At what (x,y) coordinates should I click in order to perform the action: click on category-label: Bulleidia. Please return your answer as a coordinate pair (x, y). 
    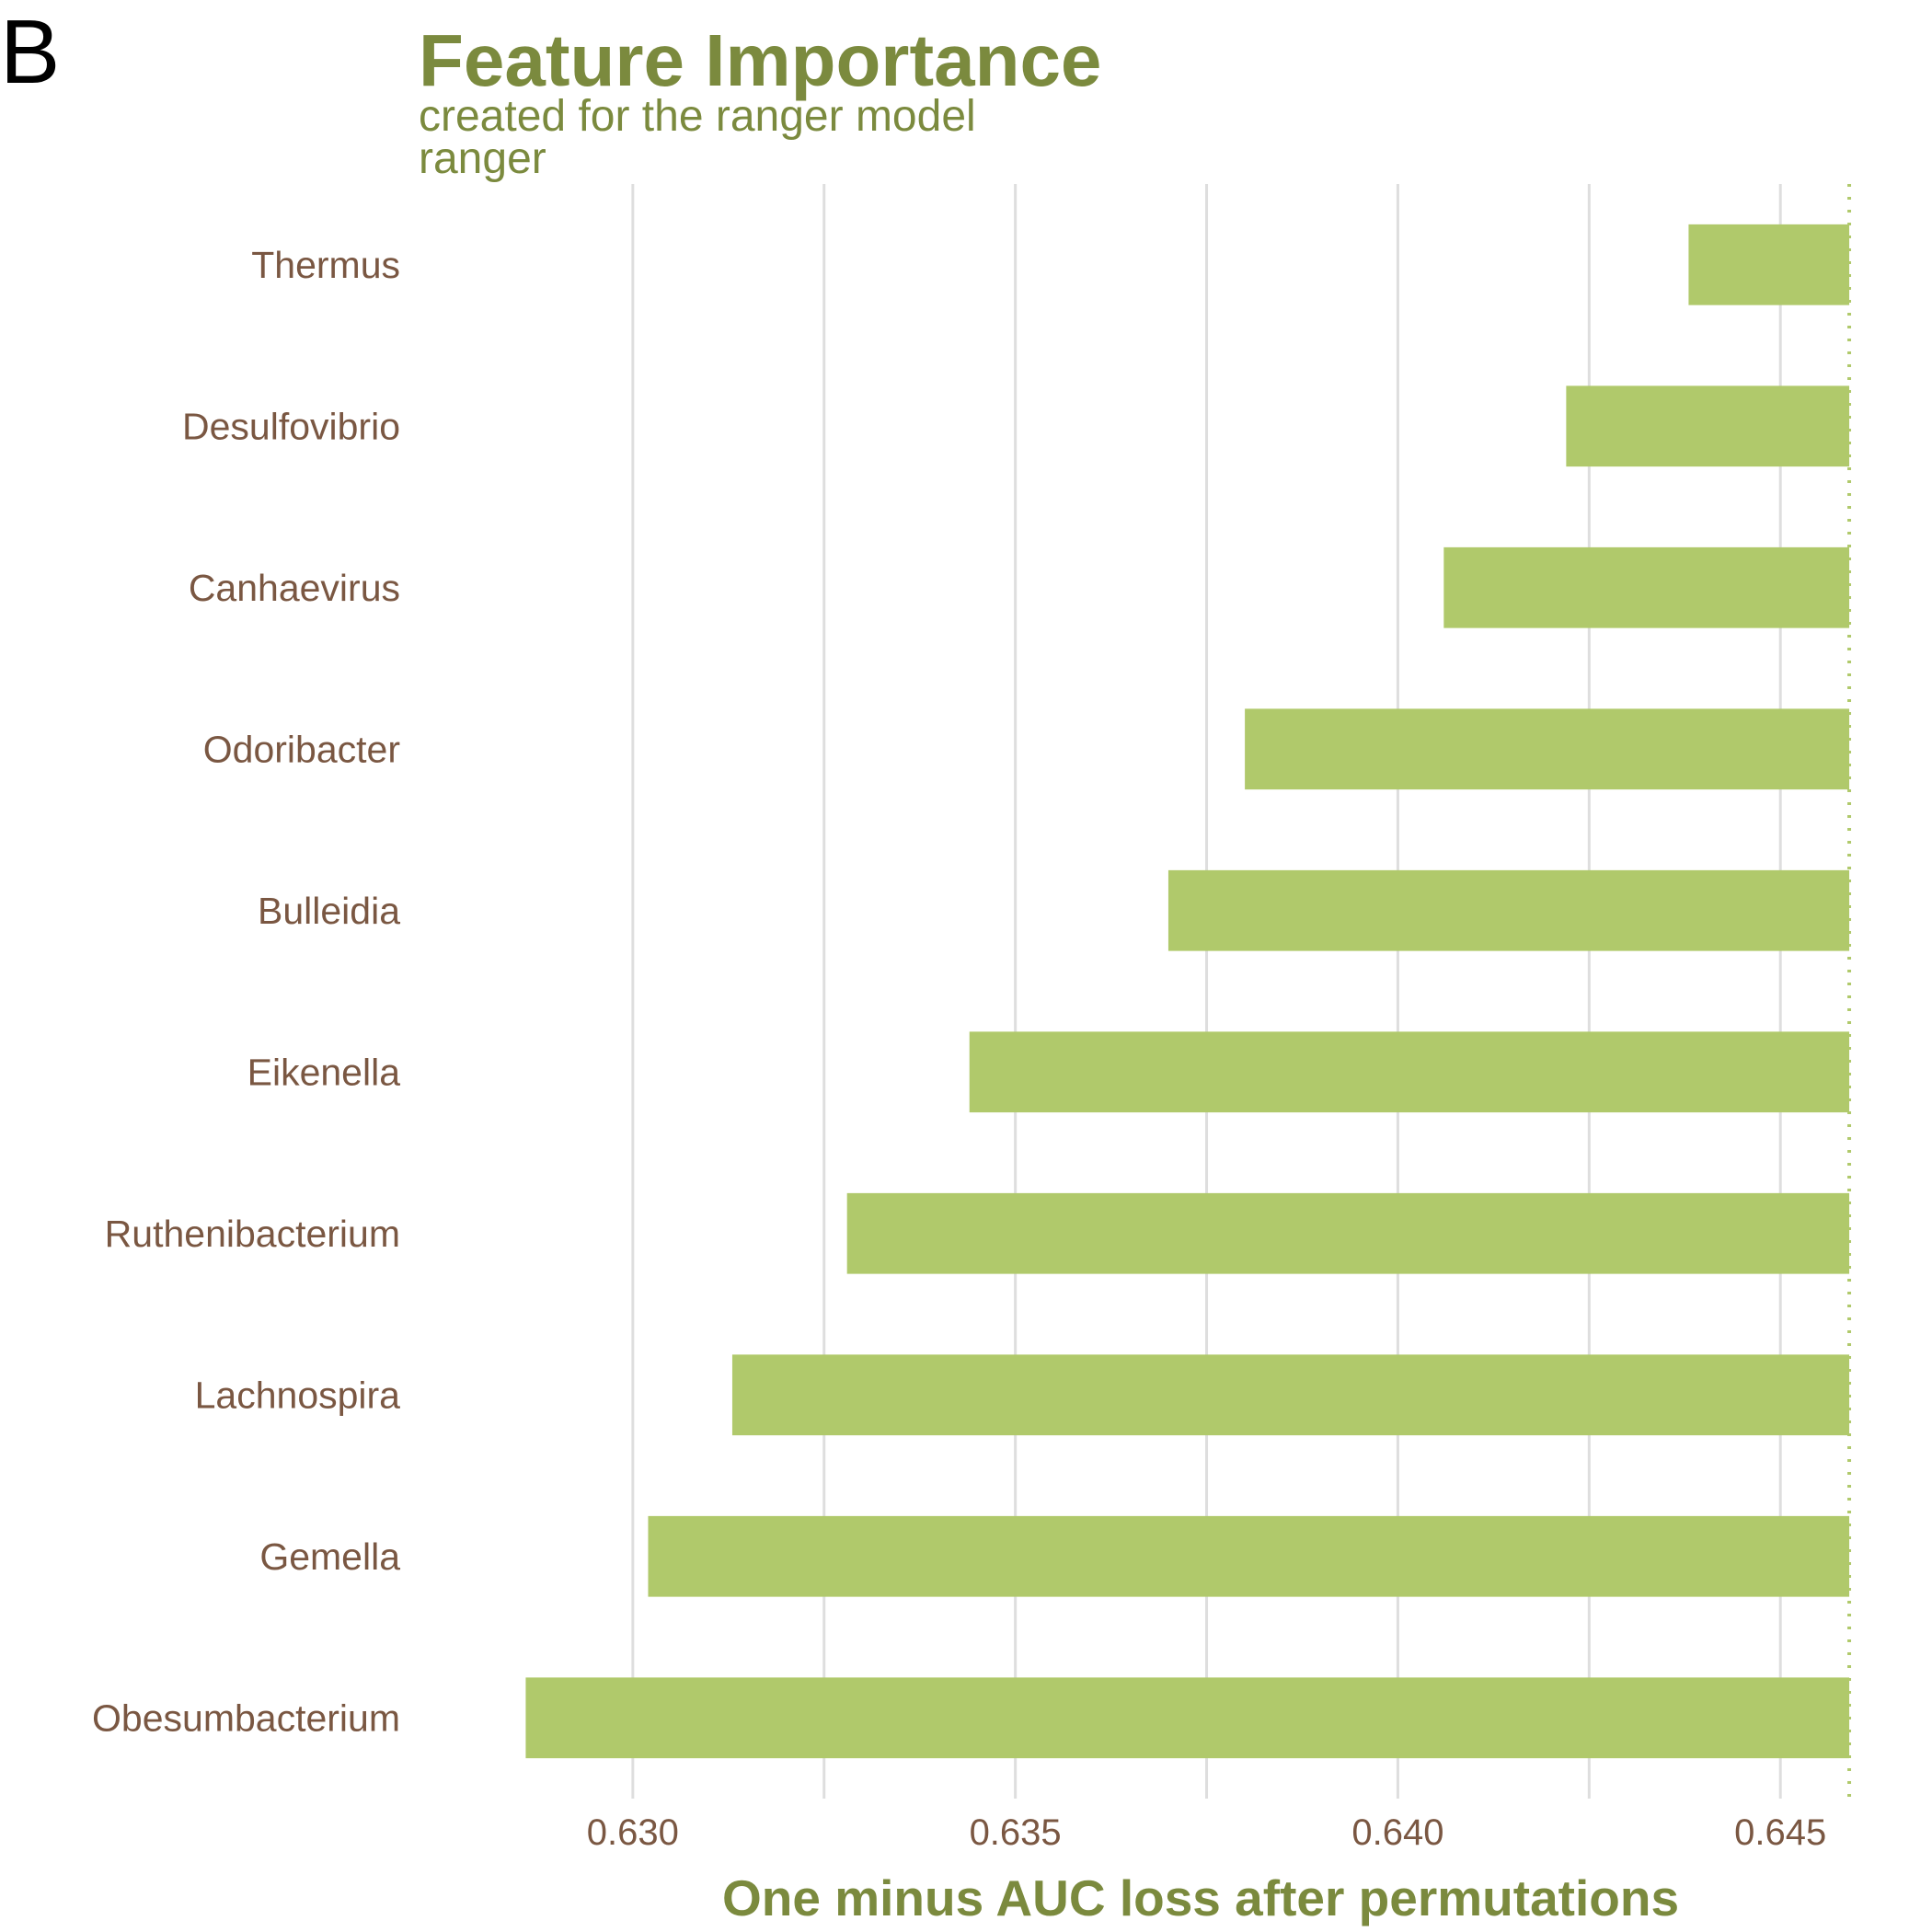
    Looking at the image, I should click on (329, 911).